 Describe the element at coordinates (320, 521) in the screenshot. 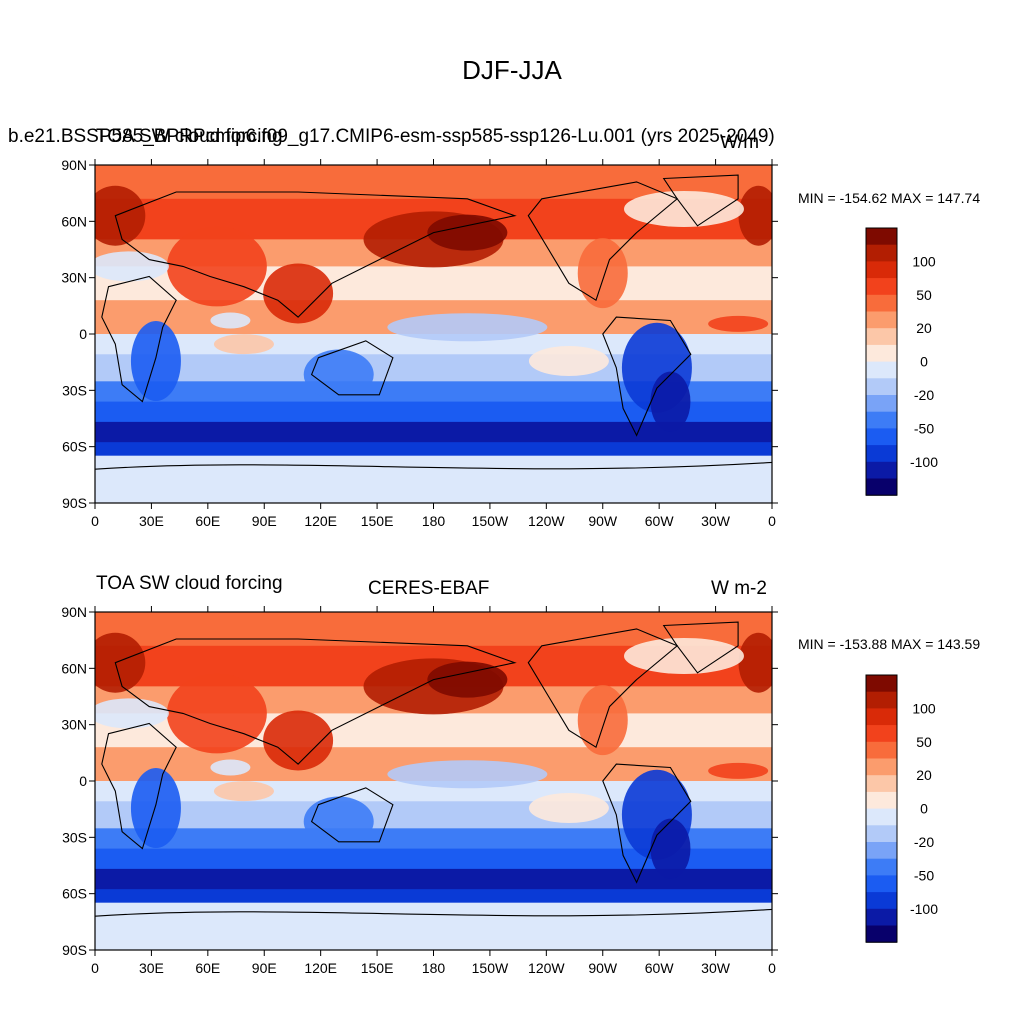

I see `x-tick-label: 120E` at that location.